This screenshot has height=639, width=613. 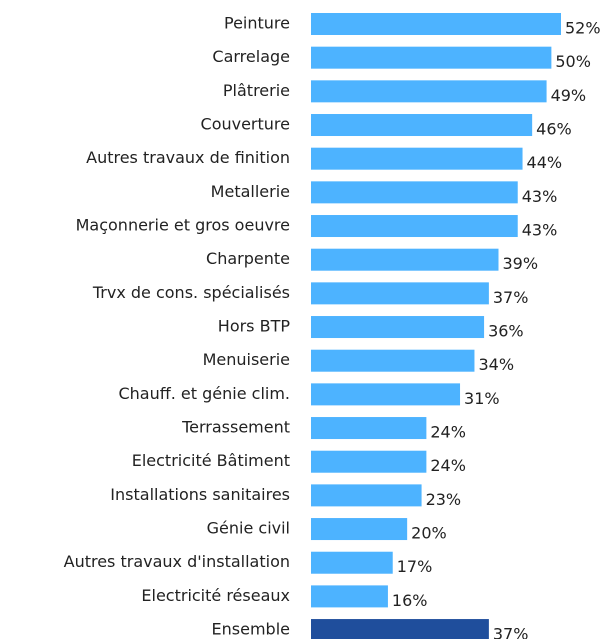 I want to click on value-label: 46%, so click(x=554, y=129).